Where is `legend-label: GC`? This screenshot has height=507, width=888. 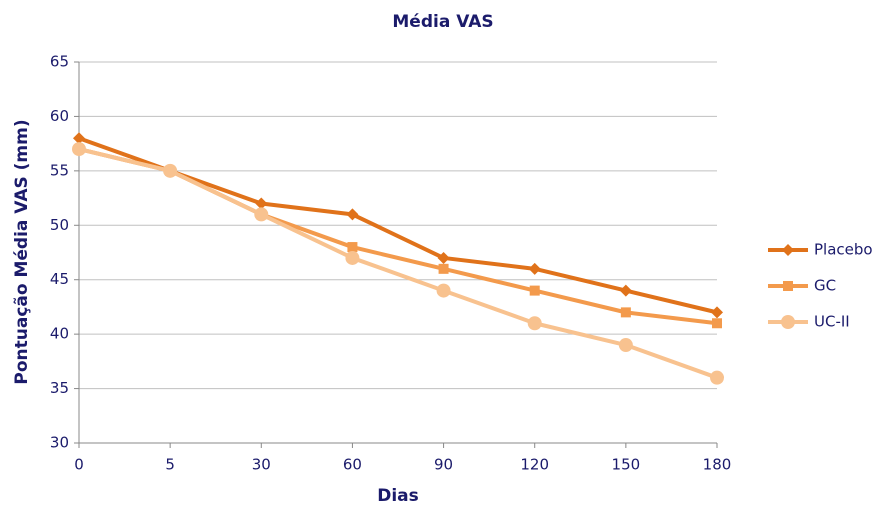
legend-label: GC is located at coordinates (825, 286).